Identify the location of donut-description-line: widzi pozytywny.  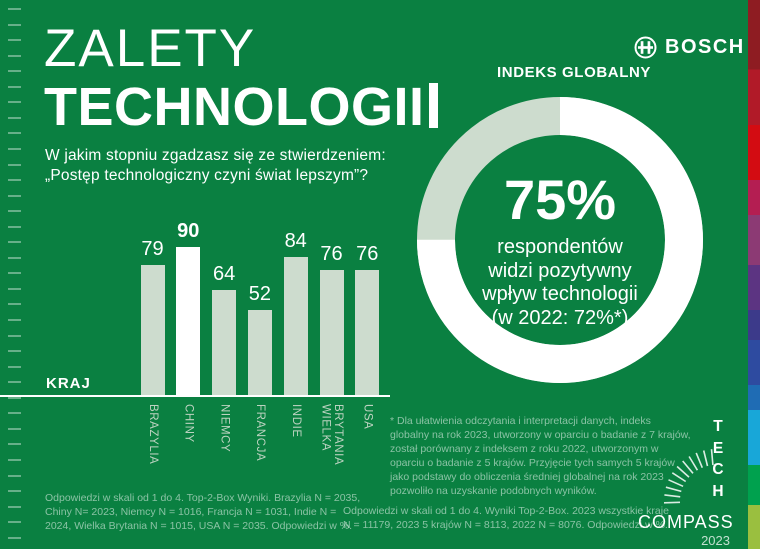
(560, 270).